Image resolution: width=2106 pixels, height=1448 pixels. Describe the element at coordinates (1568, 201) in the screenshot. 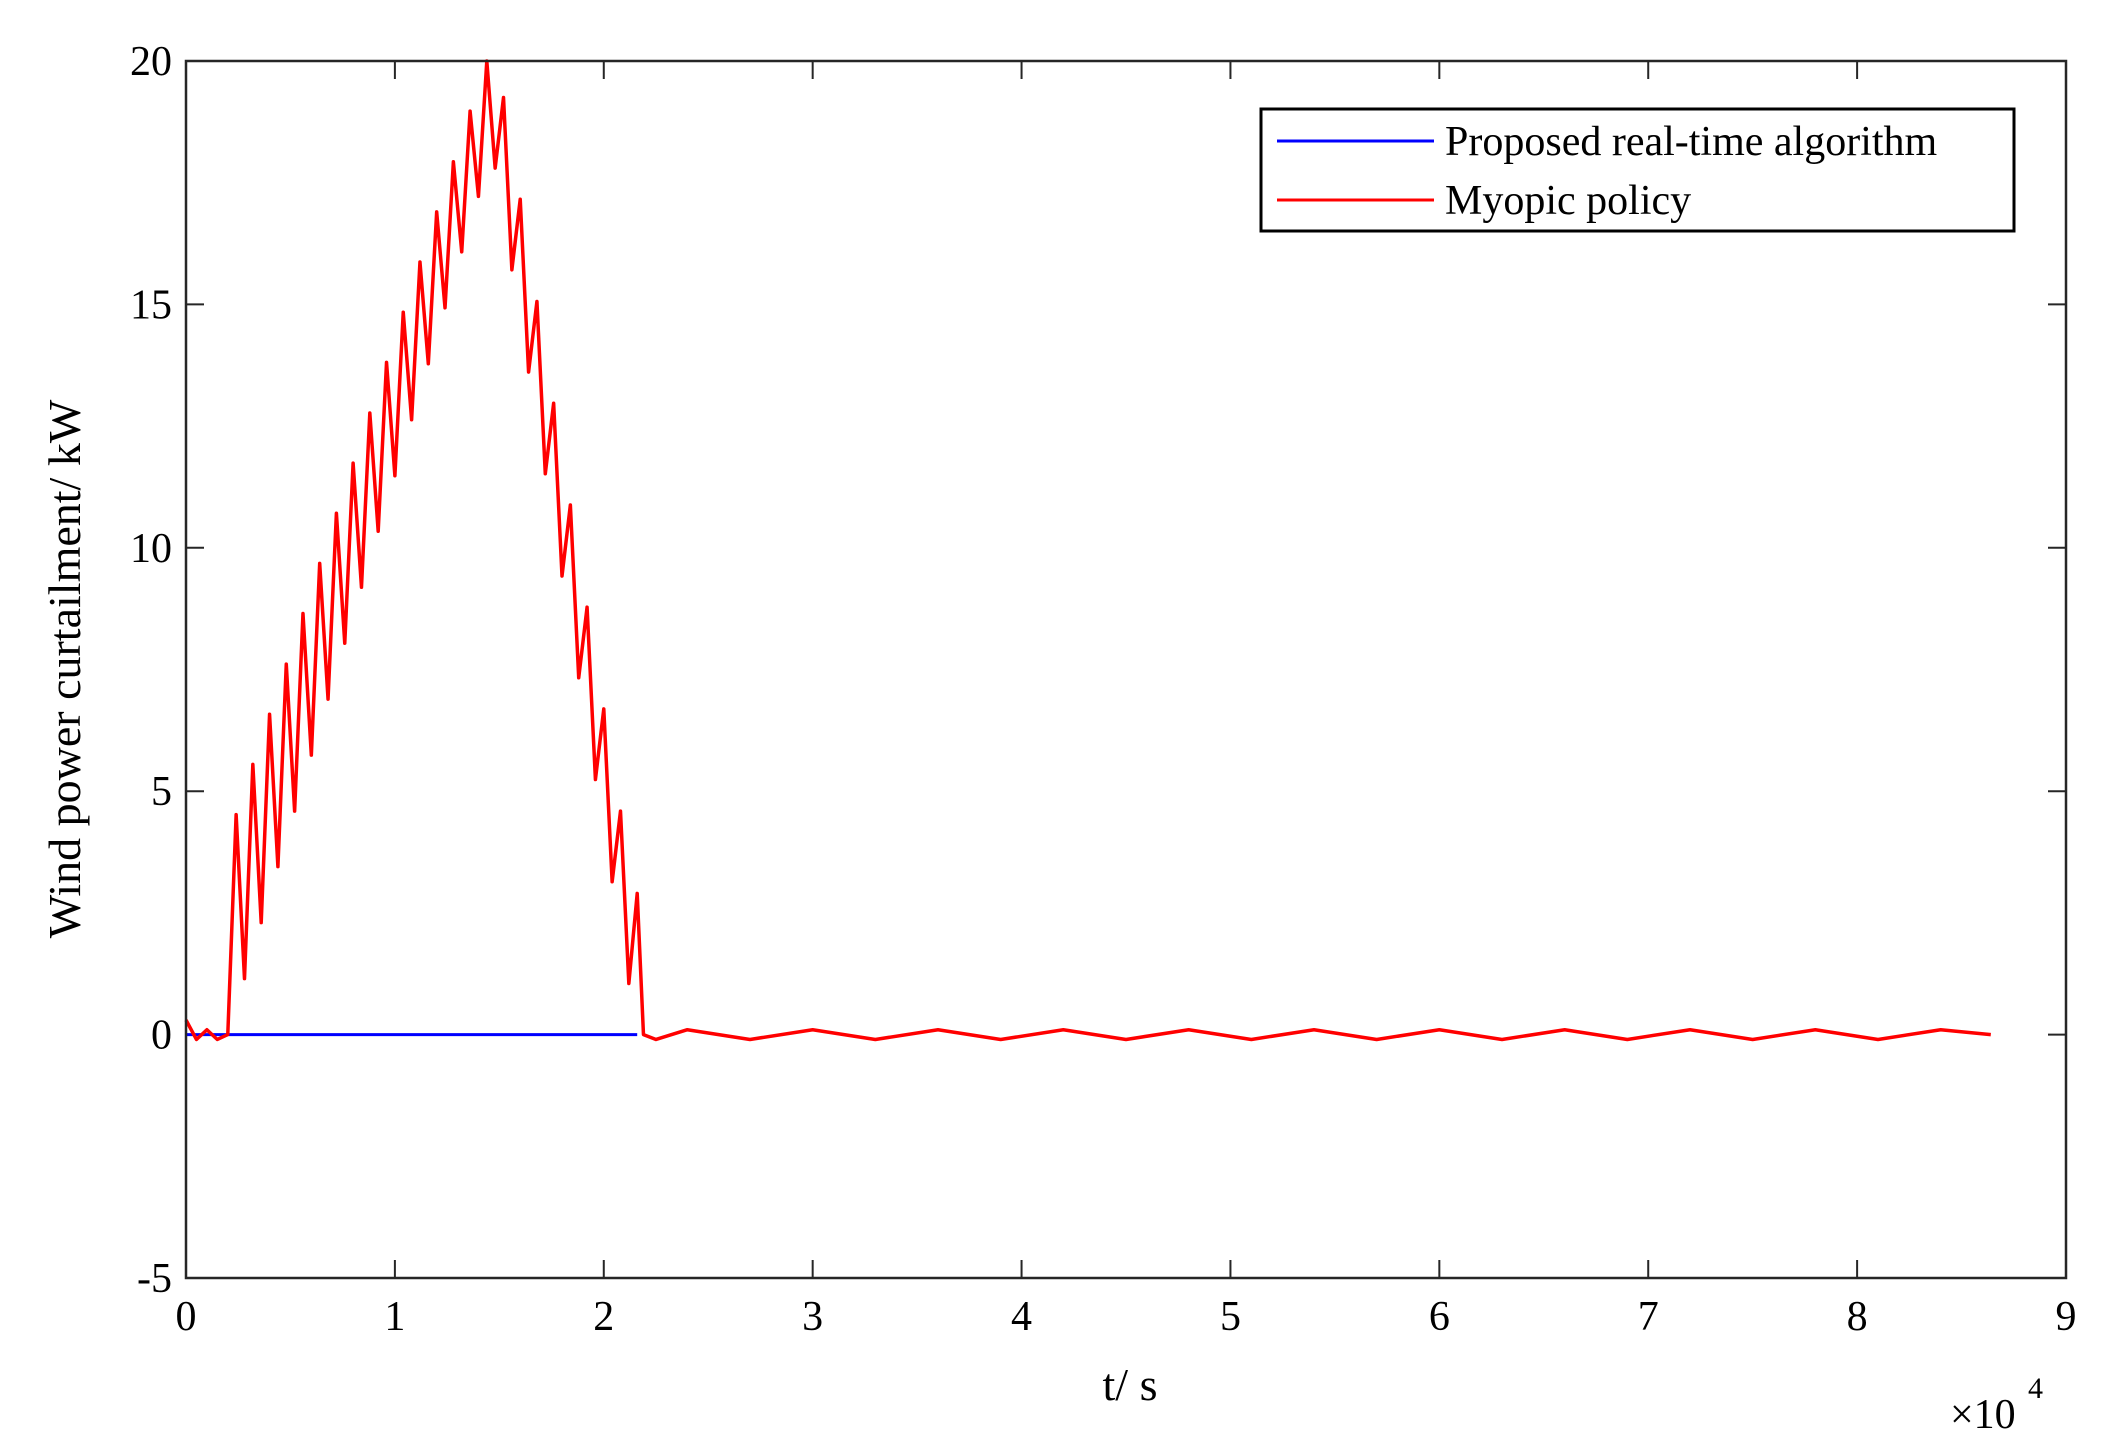

I see `legend-label: Myopic policy` at that location.